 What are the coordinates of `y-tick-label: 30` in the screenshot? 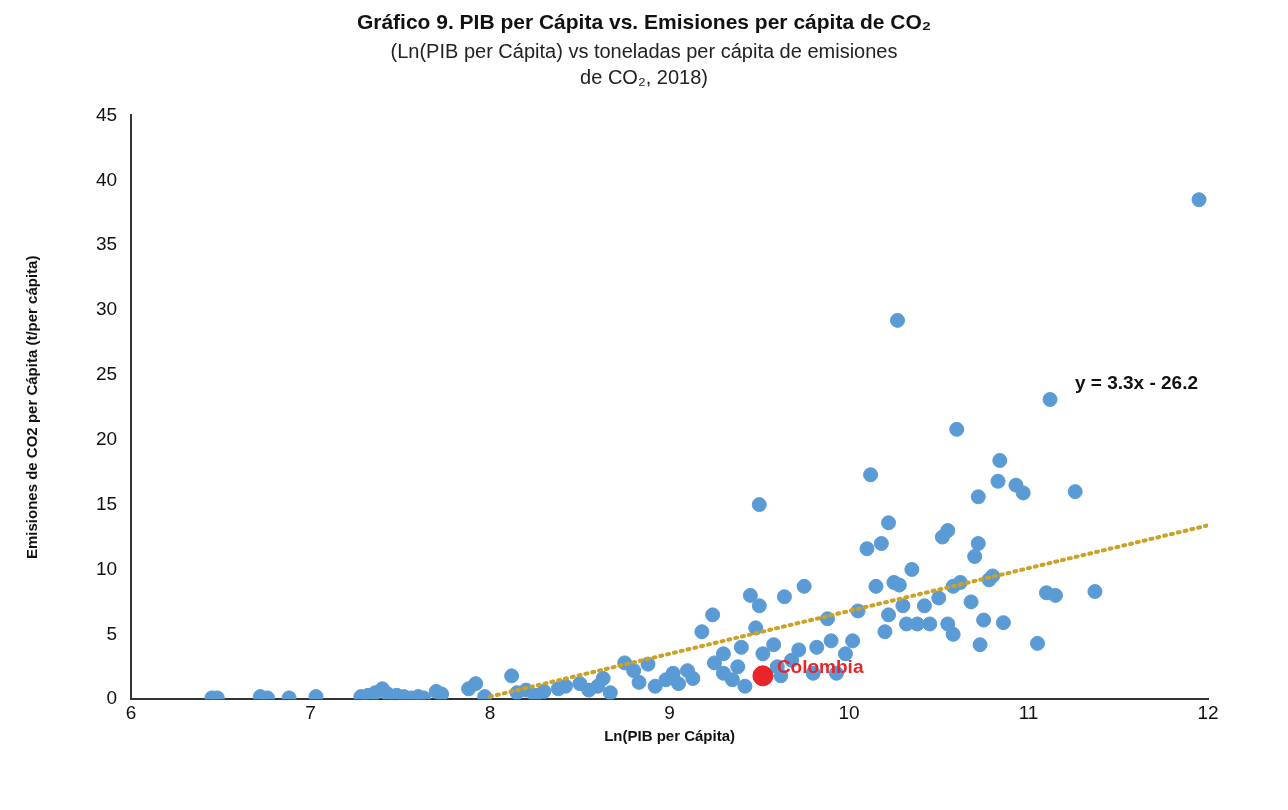 It's located at (106, 309).